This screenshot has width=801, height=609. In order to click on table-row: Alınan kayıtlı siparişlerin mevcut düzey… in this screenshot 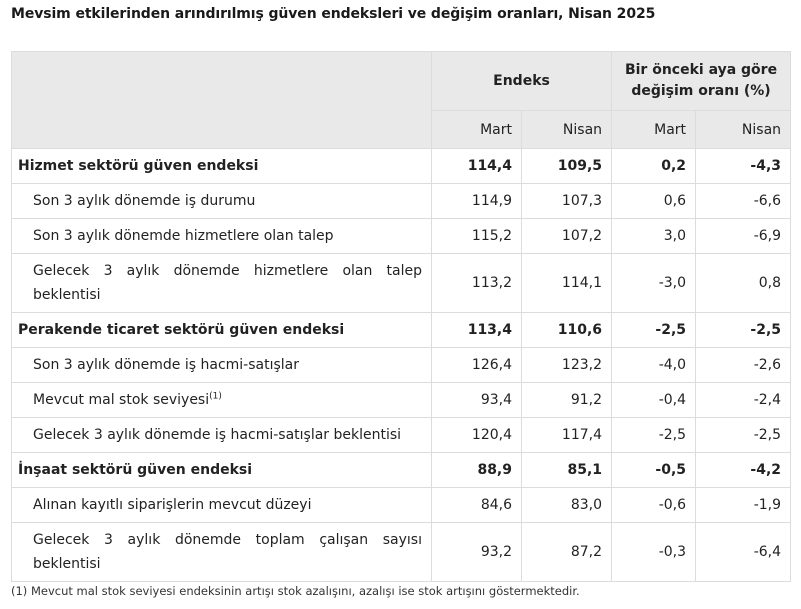, I will do `click(401, 505)`.